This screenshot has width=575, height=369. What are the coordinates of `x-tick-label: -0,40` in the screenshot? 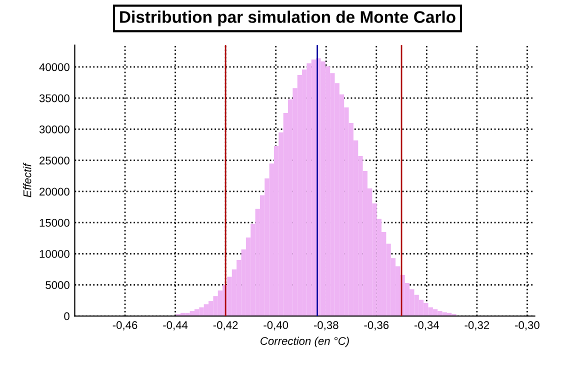 It's located at (276, 325).